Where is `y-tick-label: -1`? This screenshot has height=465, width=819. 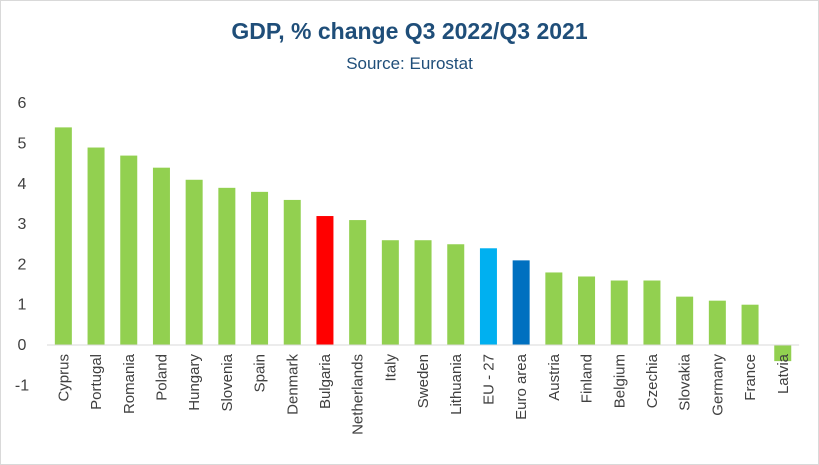 y-tick-label: -1 is located at coordinates (22, 385).